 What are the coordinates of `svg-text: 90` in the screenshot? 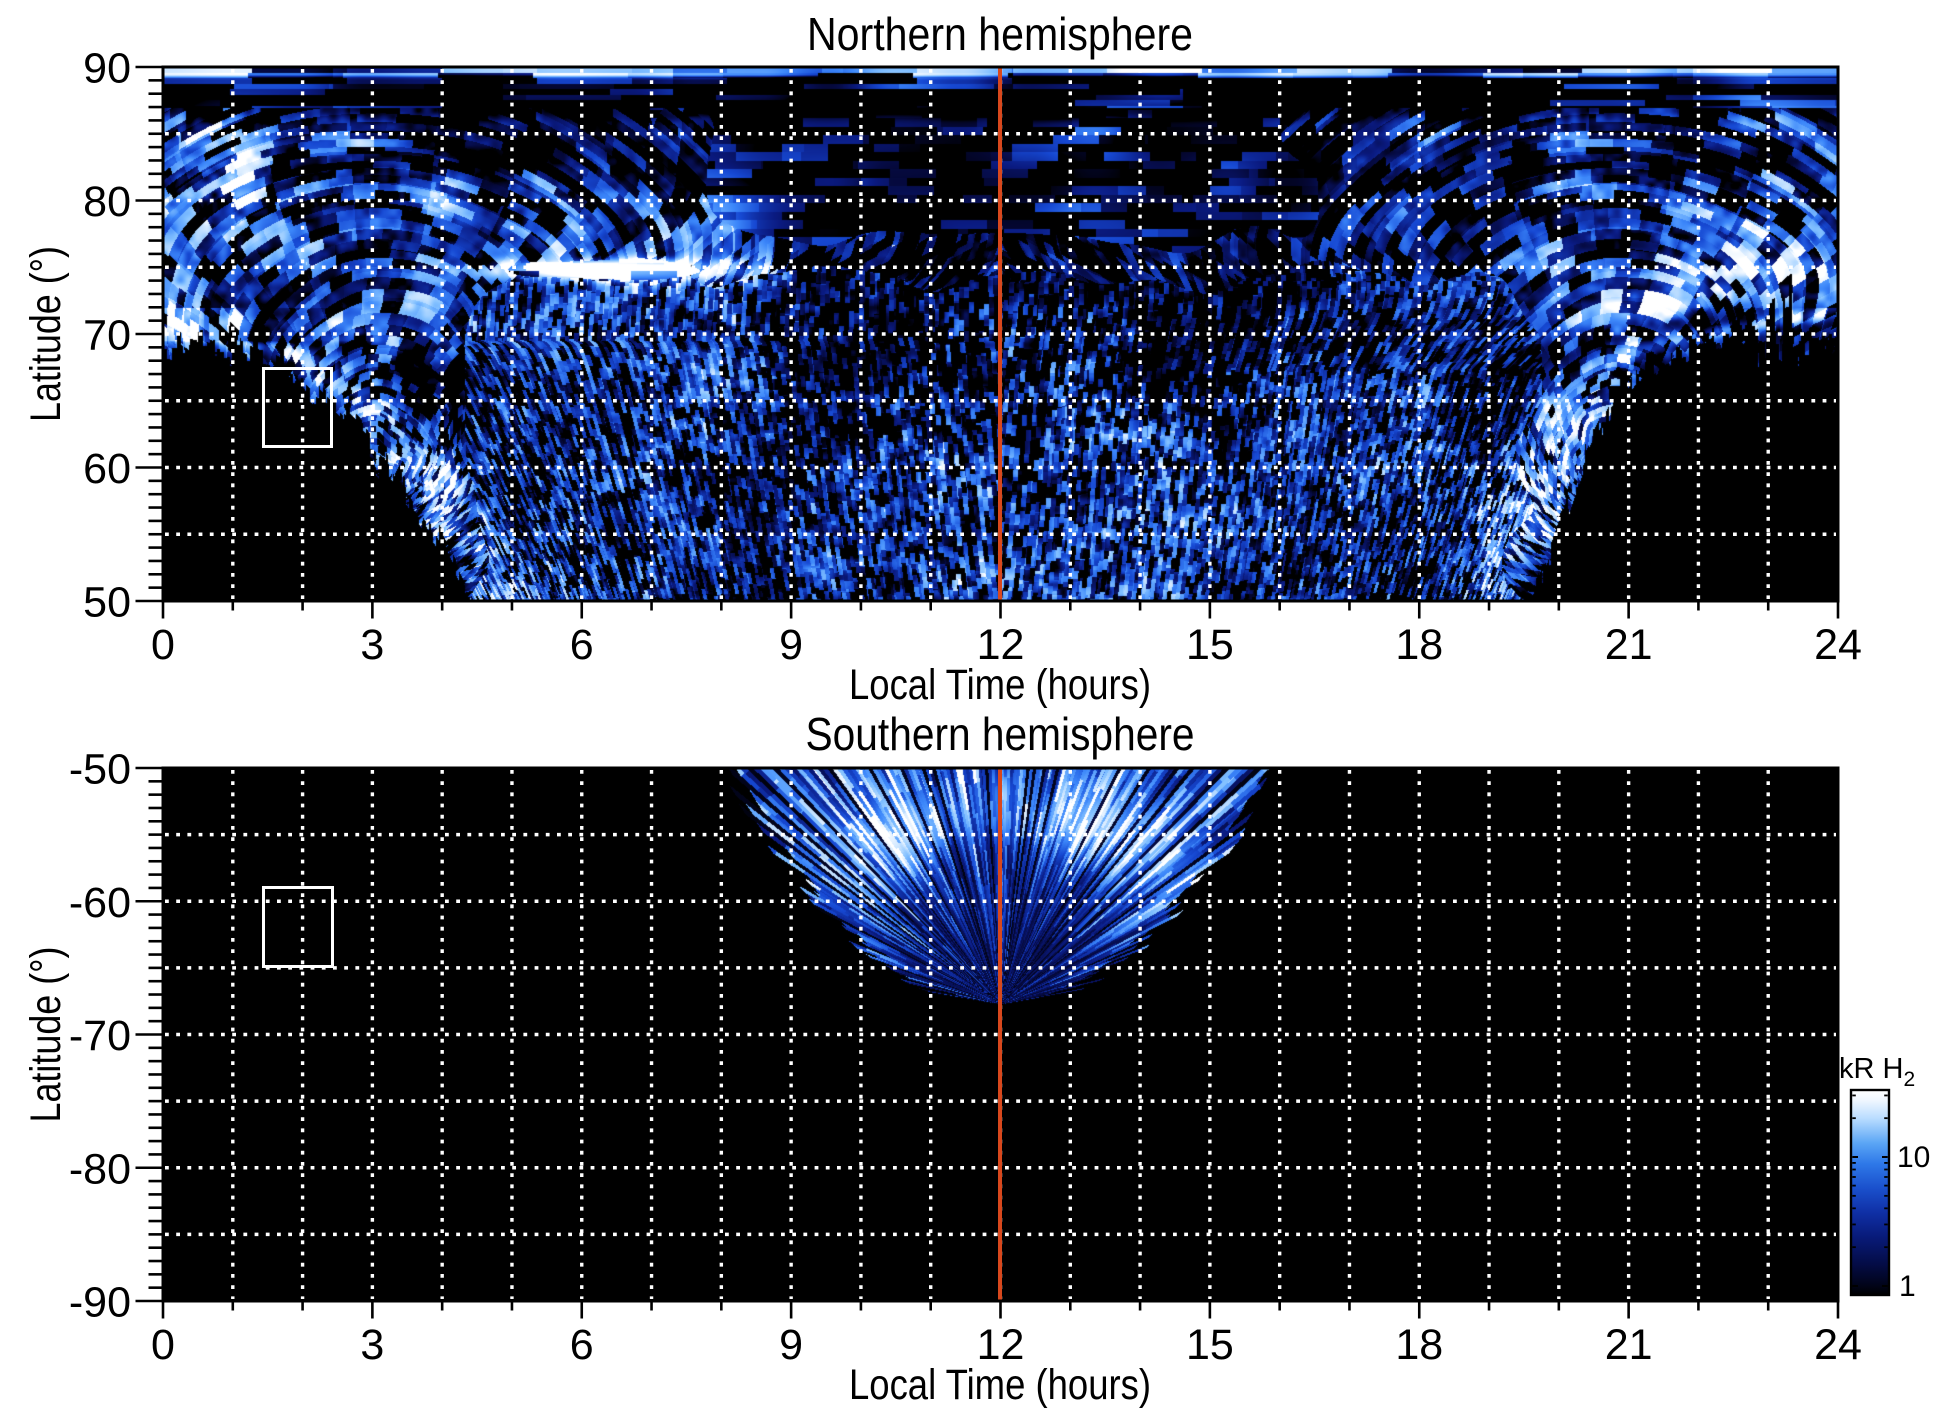 It's located at (107, 69).